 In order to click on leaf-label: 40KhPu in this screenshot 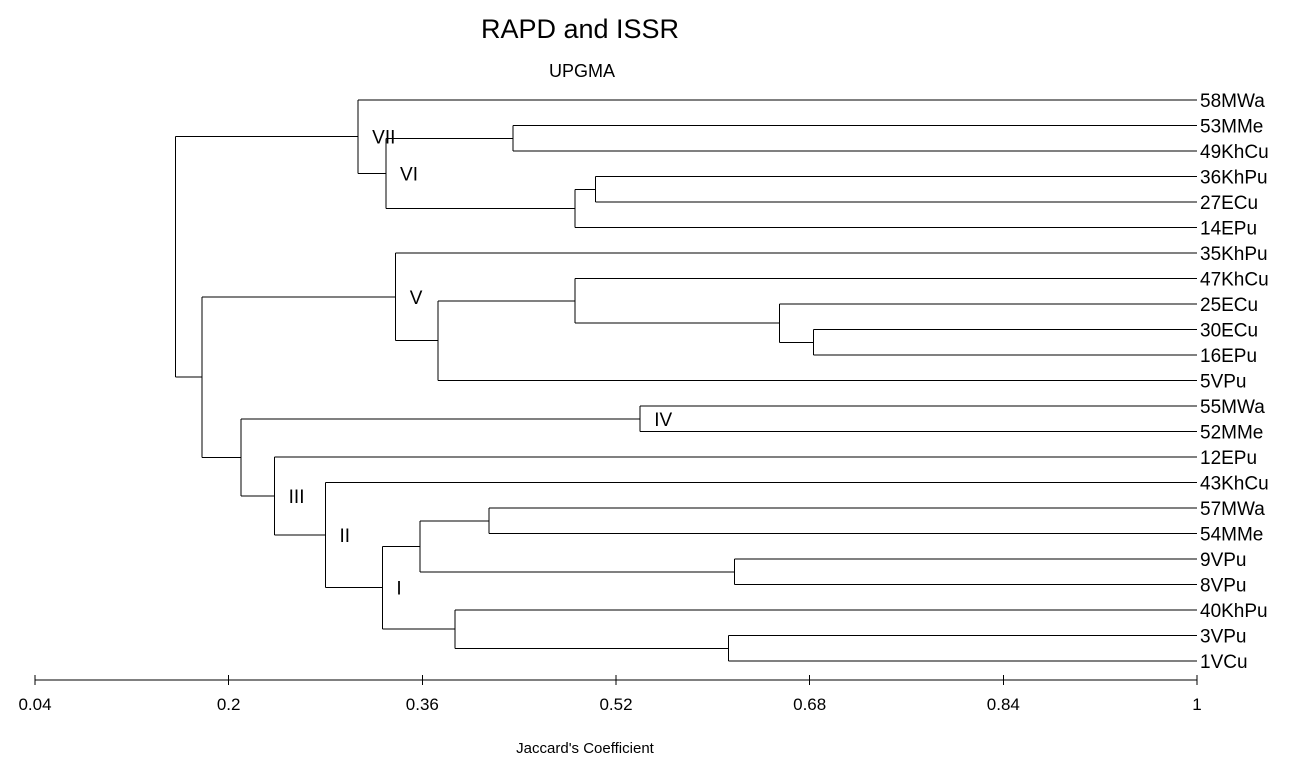, I will do `click(1234, 611)`.